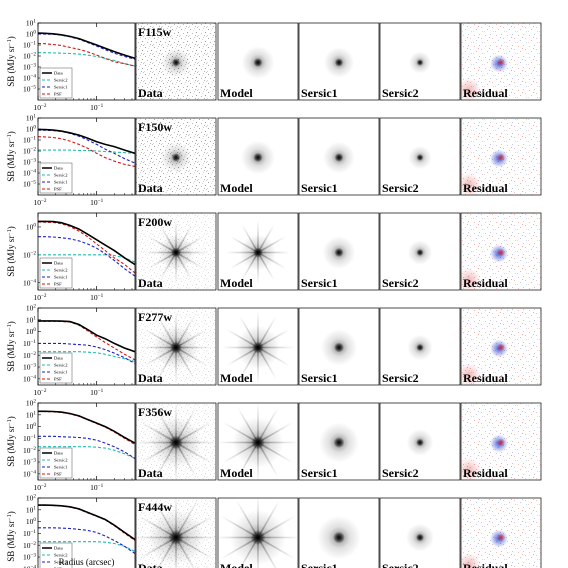 Image resolution: width=568 pixels, height=568 pixels. I want to click on filter-label: F444w, so click(155, 507).